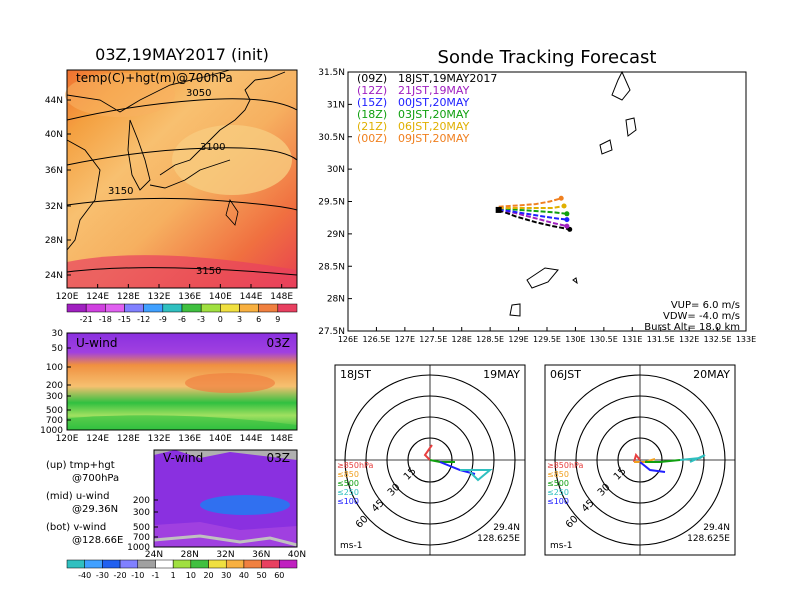 The image size is (792, 612). What do you see at coordinates (225, 498) in the screenshot?
I see `vwind-plot` at bounding box center [225, 498].